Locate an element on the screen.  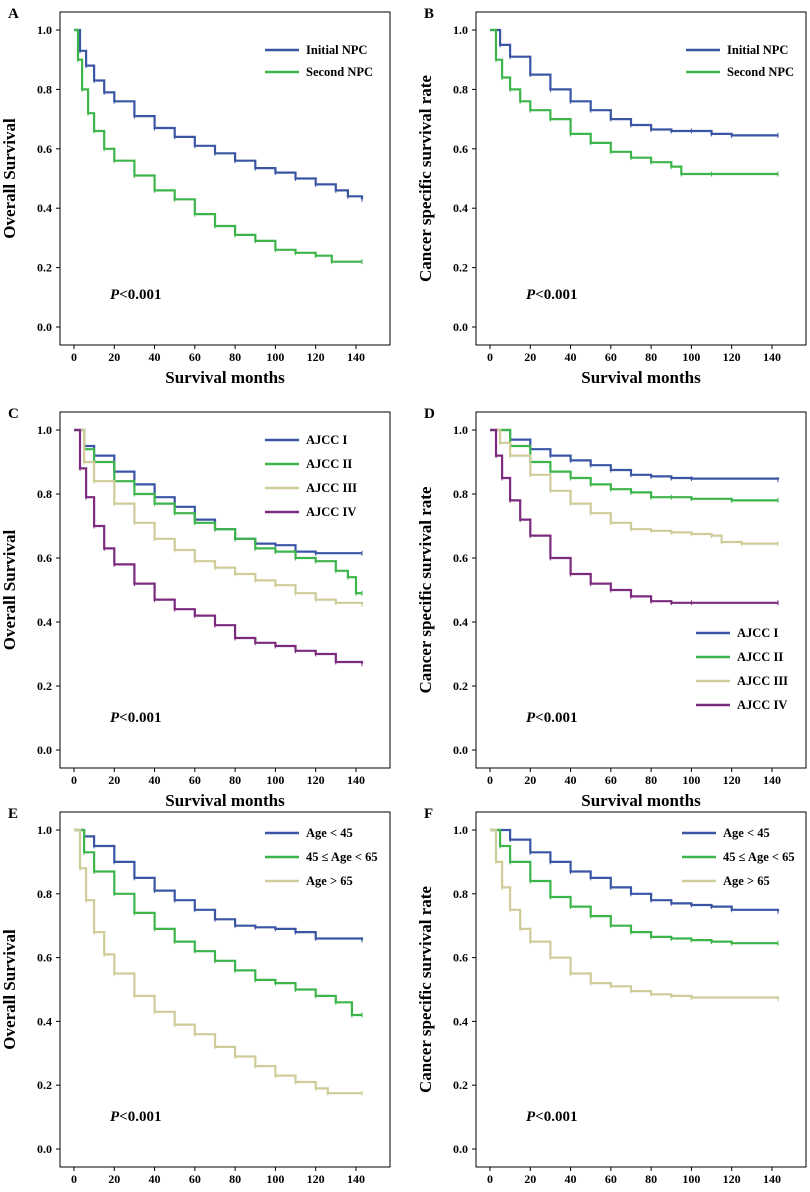
panel-label: E is located at coordinates (13, 814).